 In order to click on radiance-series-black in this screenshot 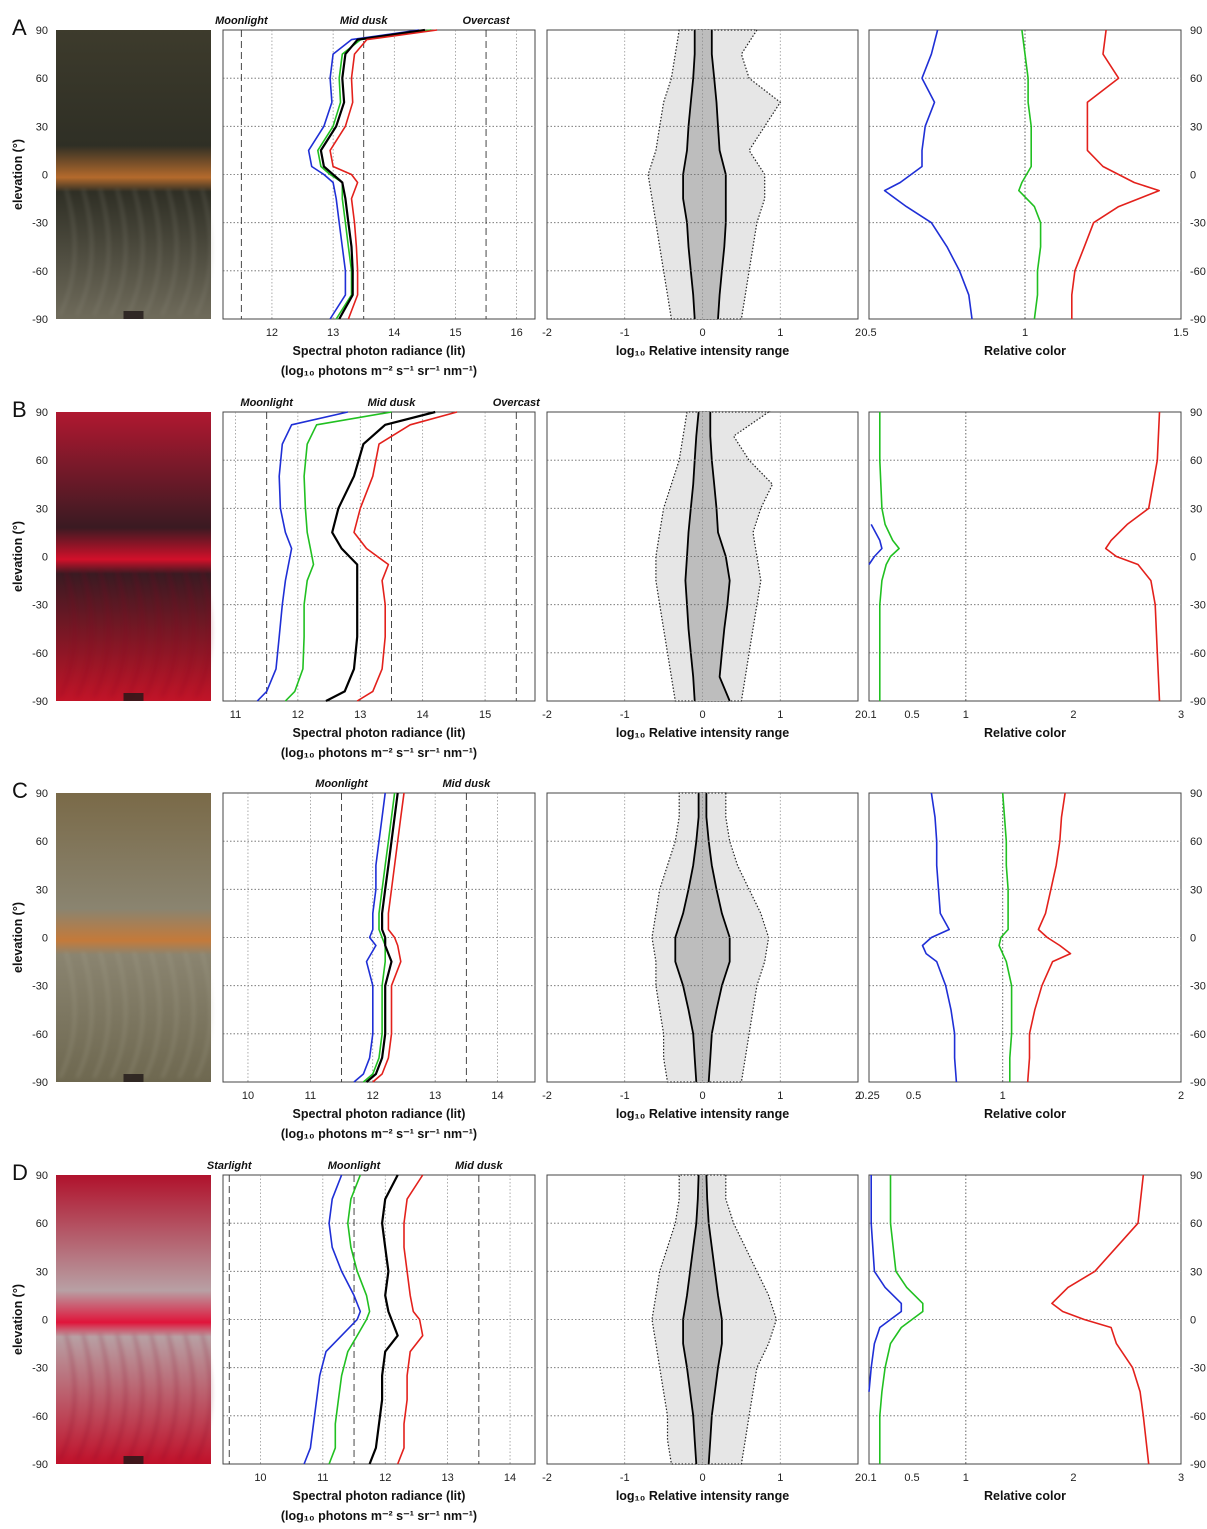, I will do `click(380, 556)`.